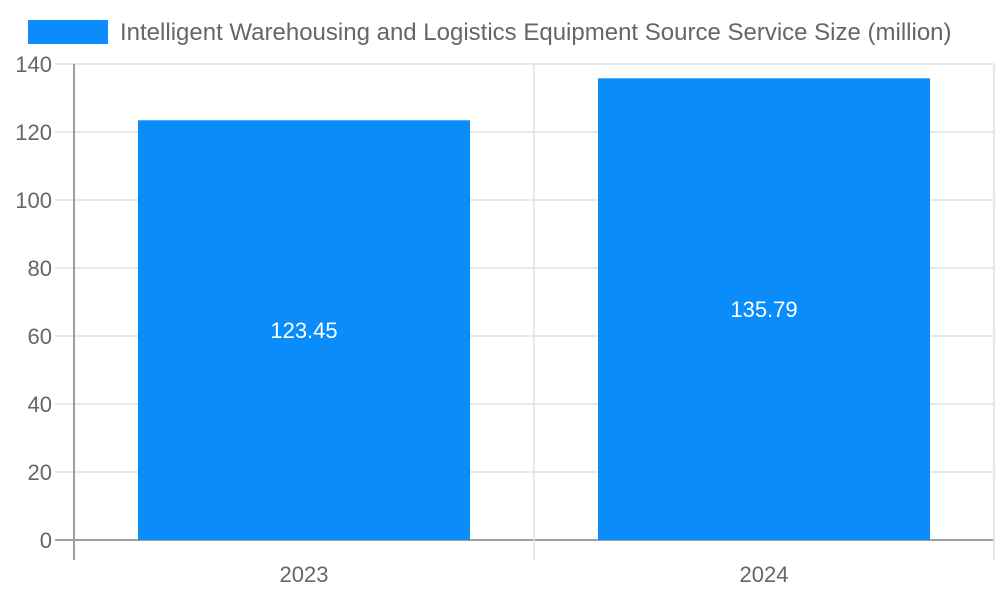 The image size is (1000, 605). What do you see at coordinates (33, 200) in the screenshot?
I see `y-tick-label: 100` at bounding box center [33, 200].